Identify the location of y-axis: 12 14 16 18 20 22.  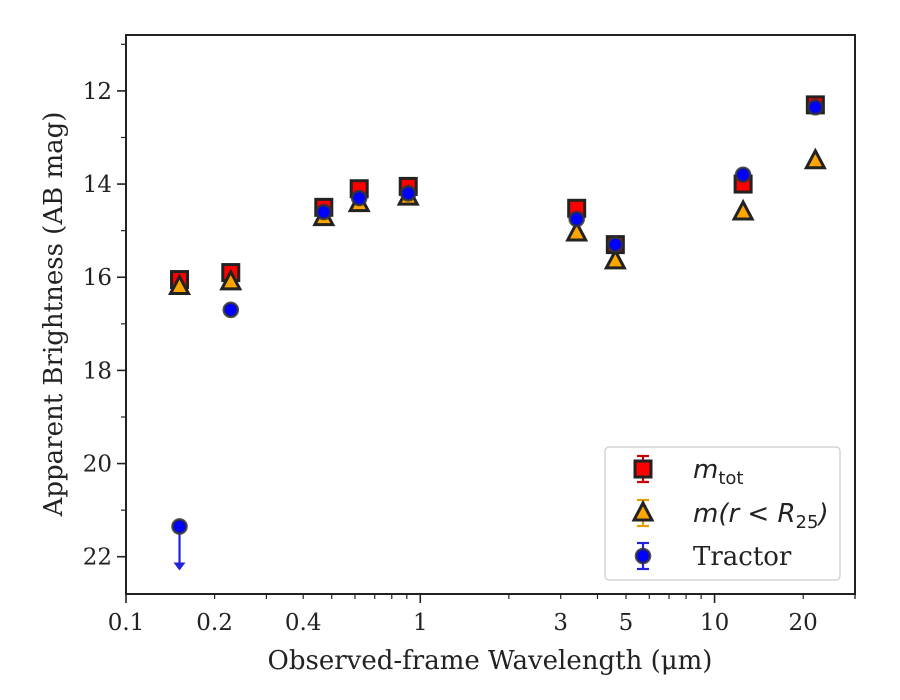
(104, 307).